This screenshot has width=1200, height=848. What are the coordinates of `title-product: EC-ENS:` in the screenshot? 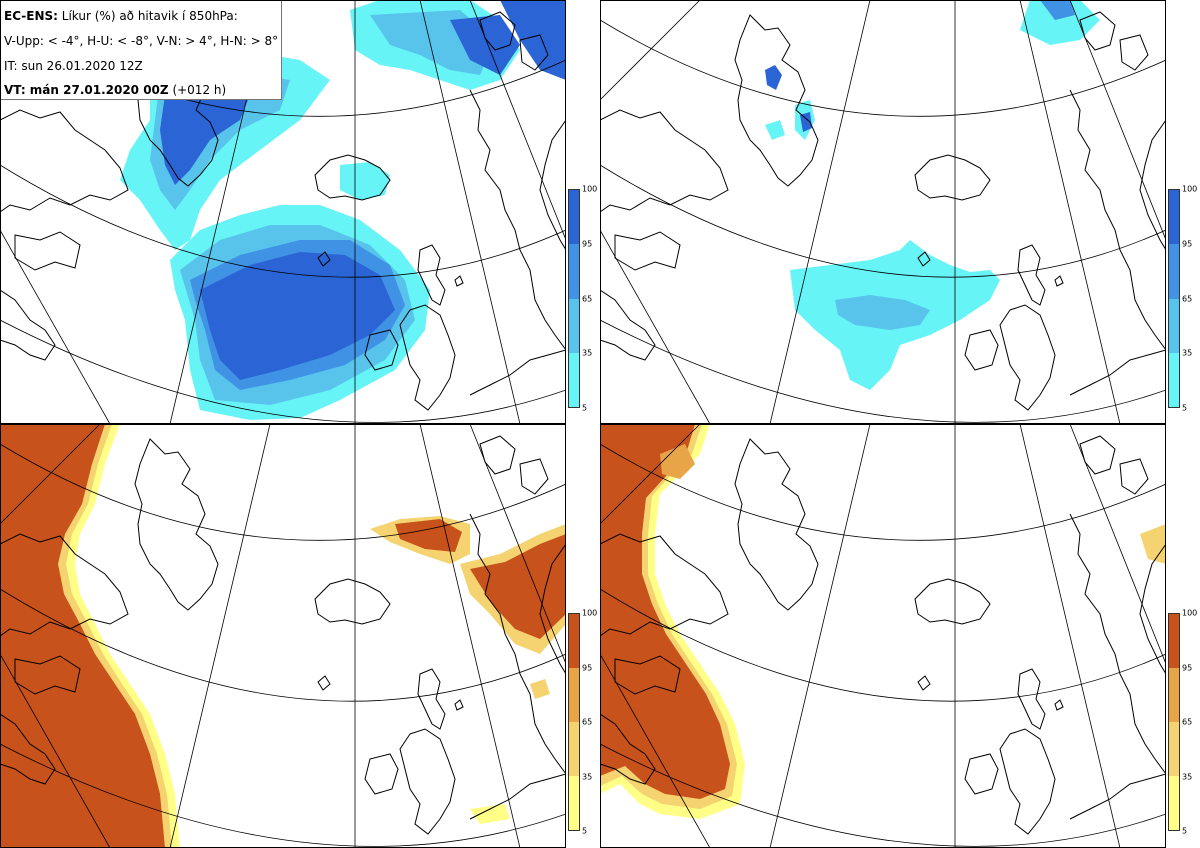 It's located at (31, 16).